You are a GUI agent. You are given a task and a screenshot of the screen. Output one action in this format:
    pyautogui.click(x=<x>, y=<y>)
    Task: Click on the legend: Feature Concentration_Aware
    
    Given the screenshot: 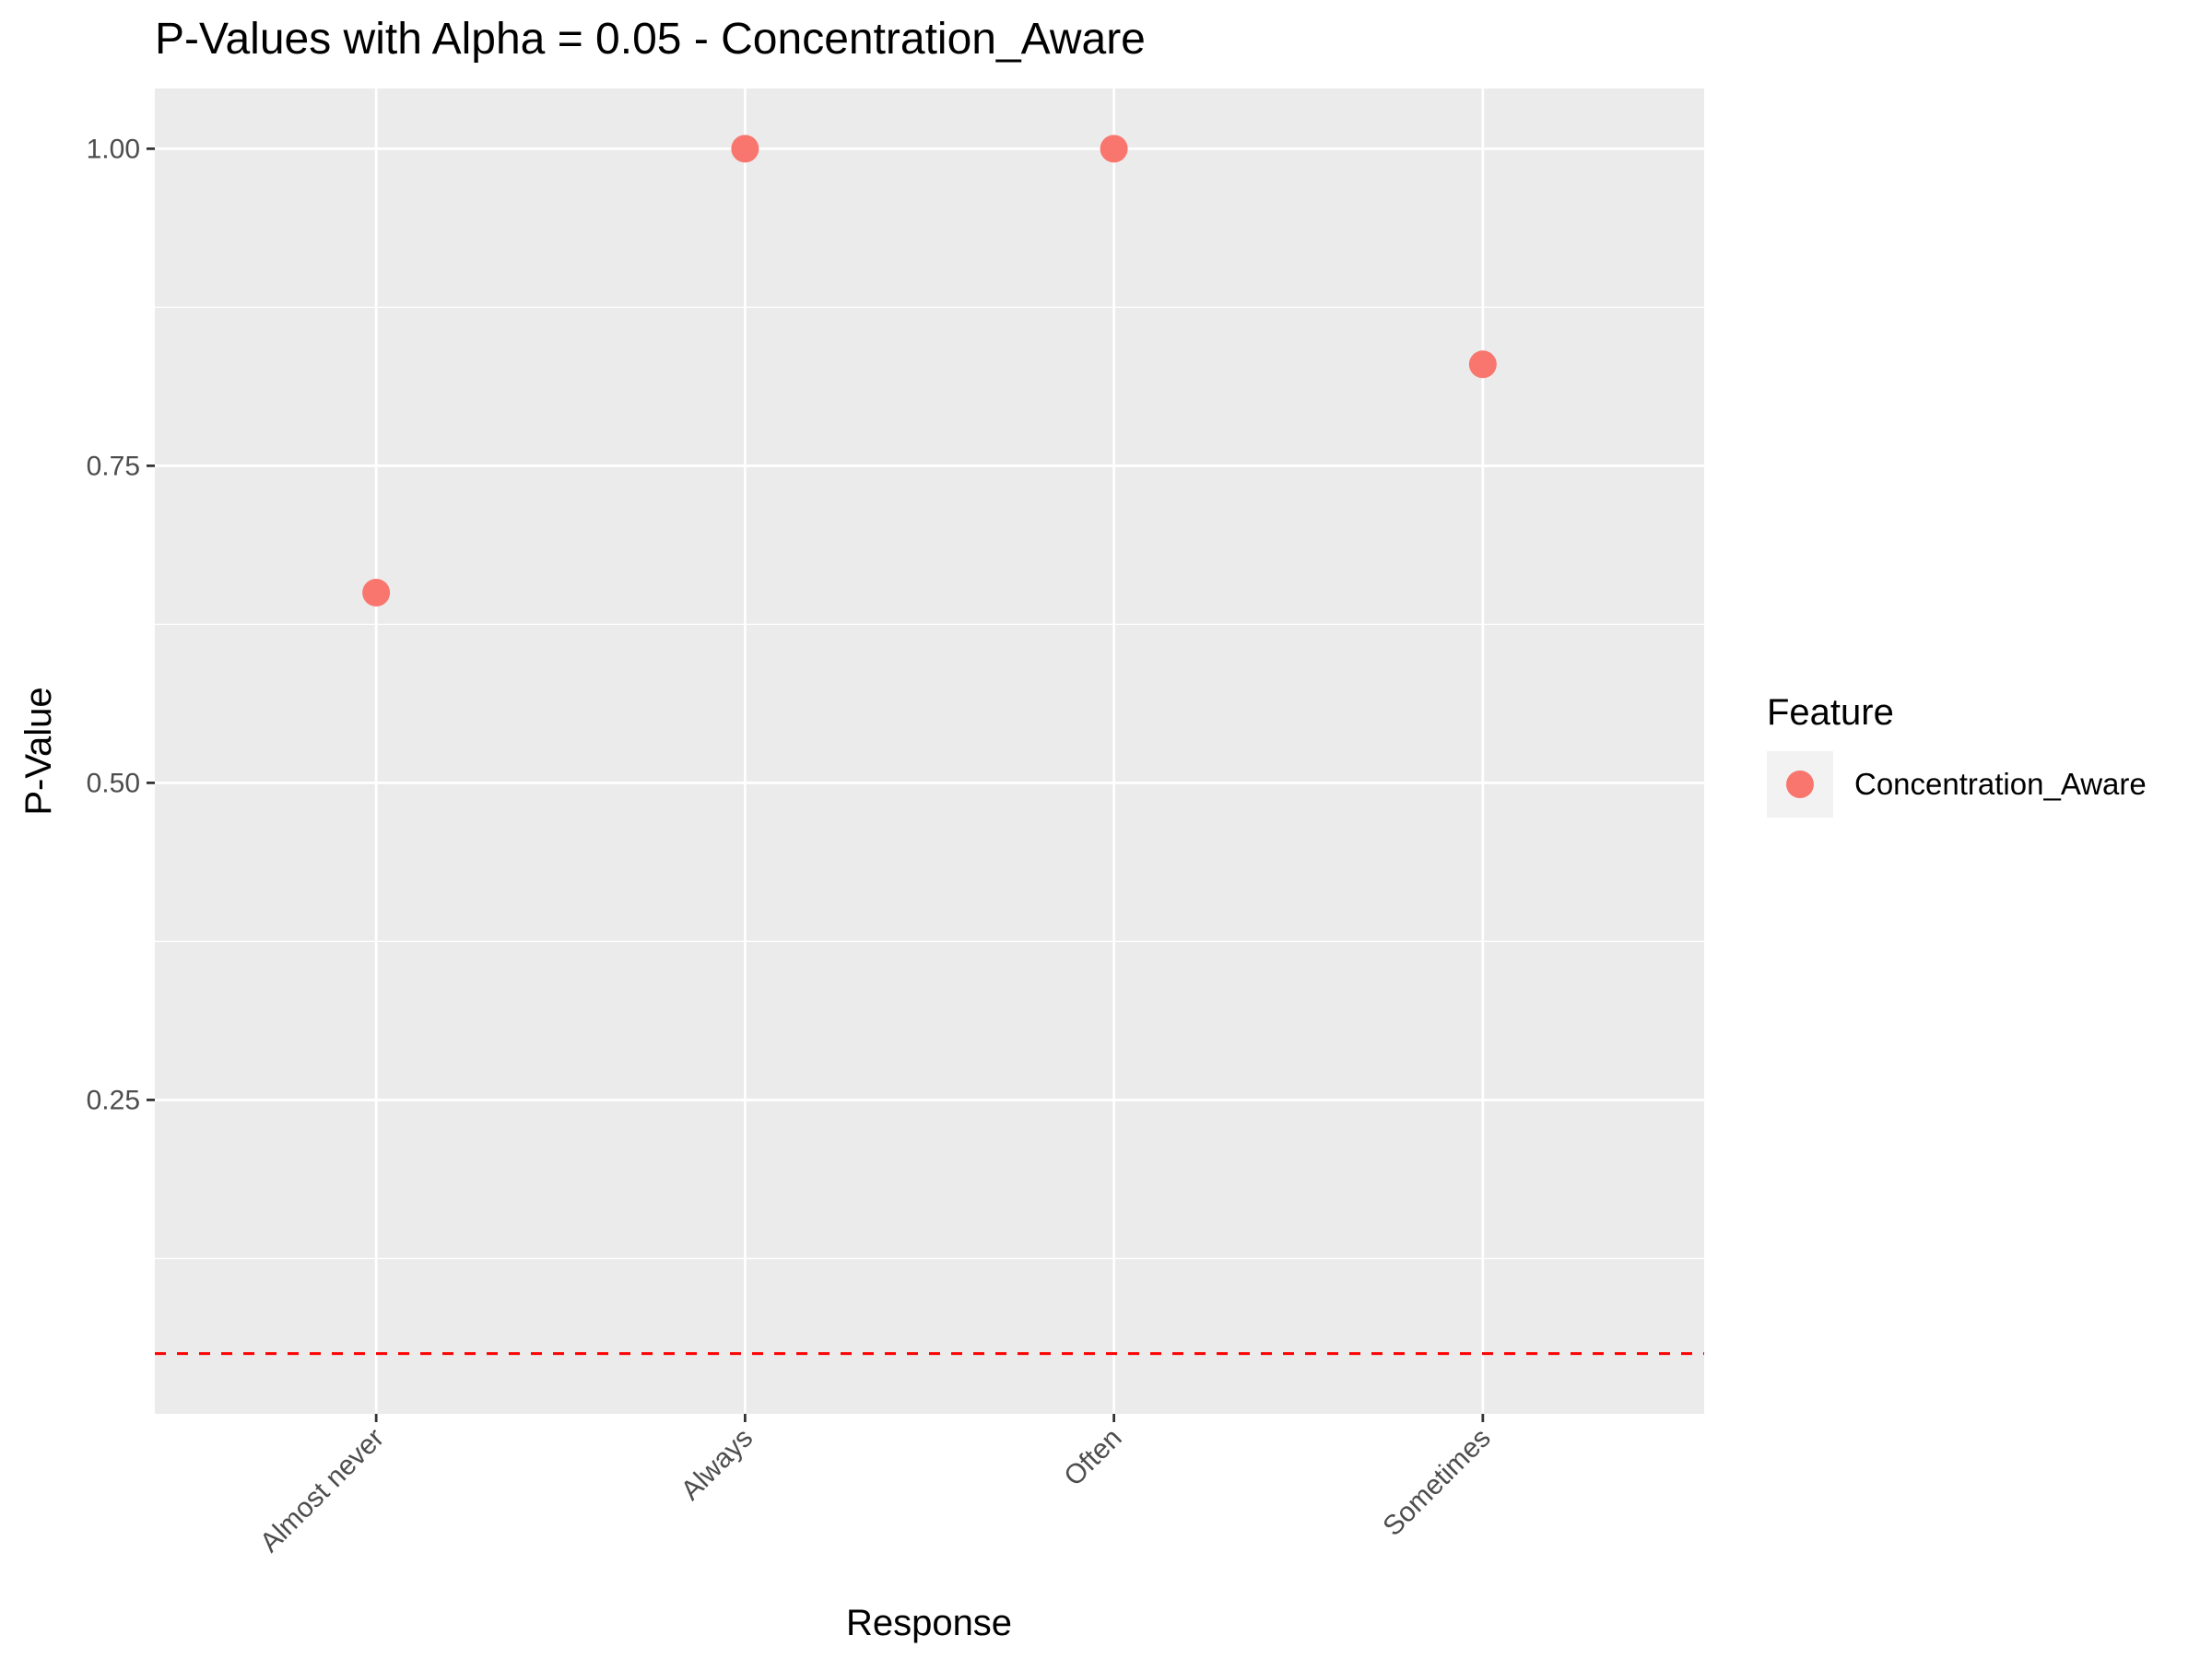 What is the action you would take?
    pyautogui.click(x=1957, y=755)
    